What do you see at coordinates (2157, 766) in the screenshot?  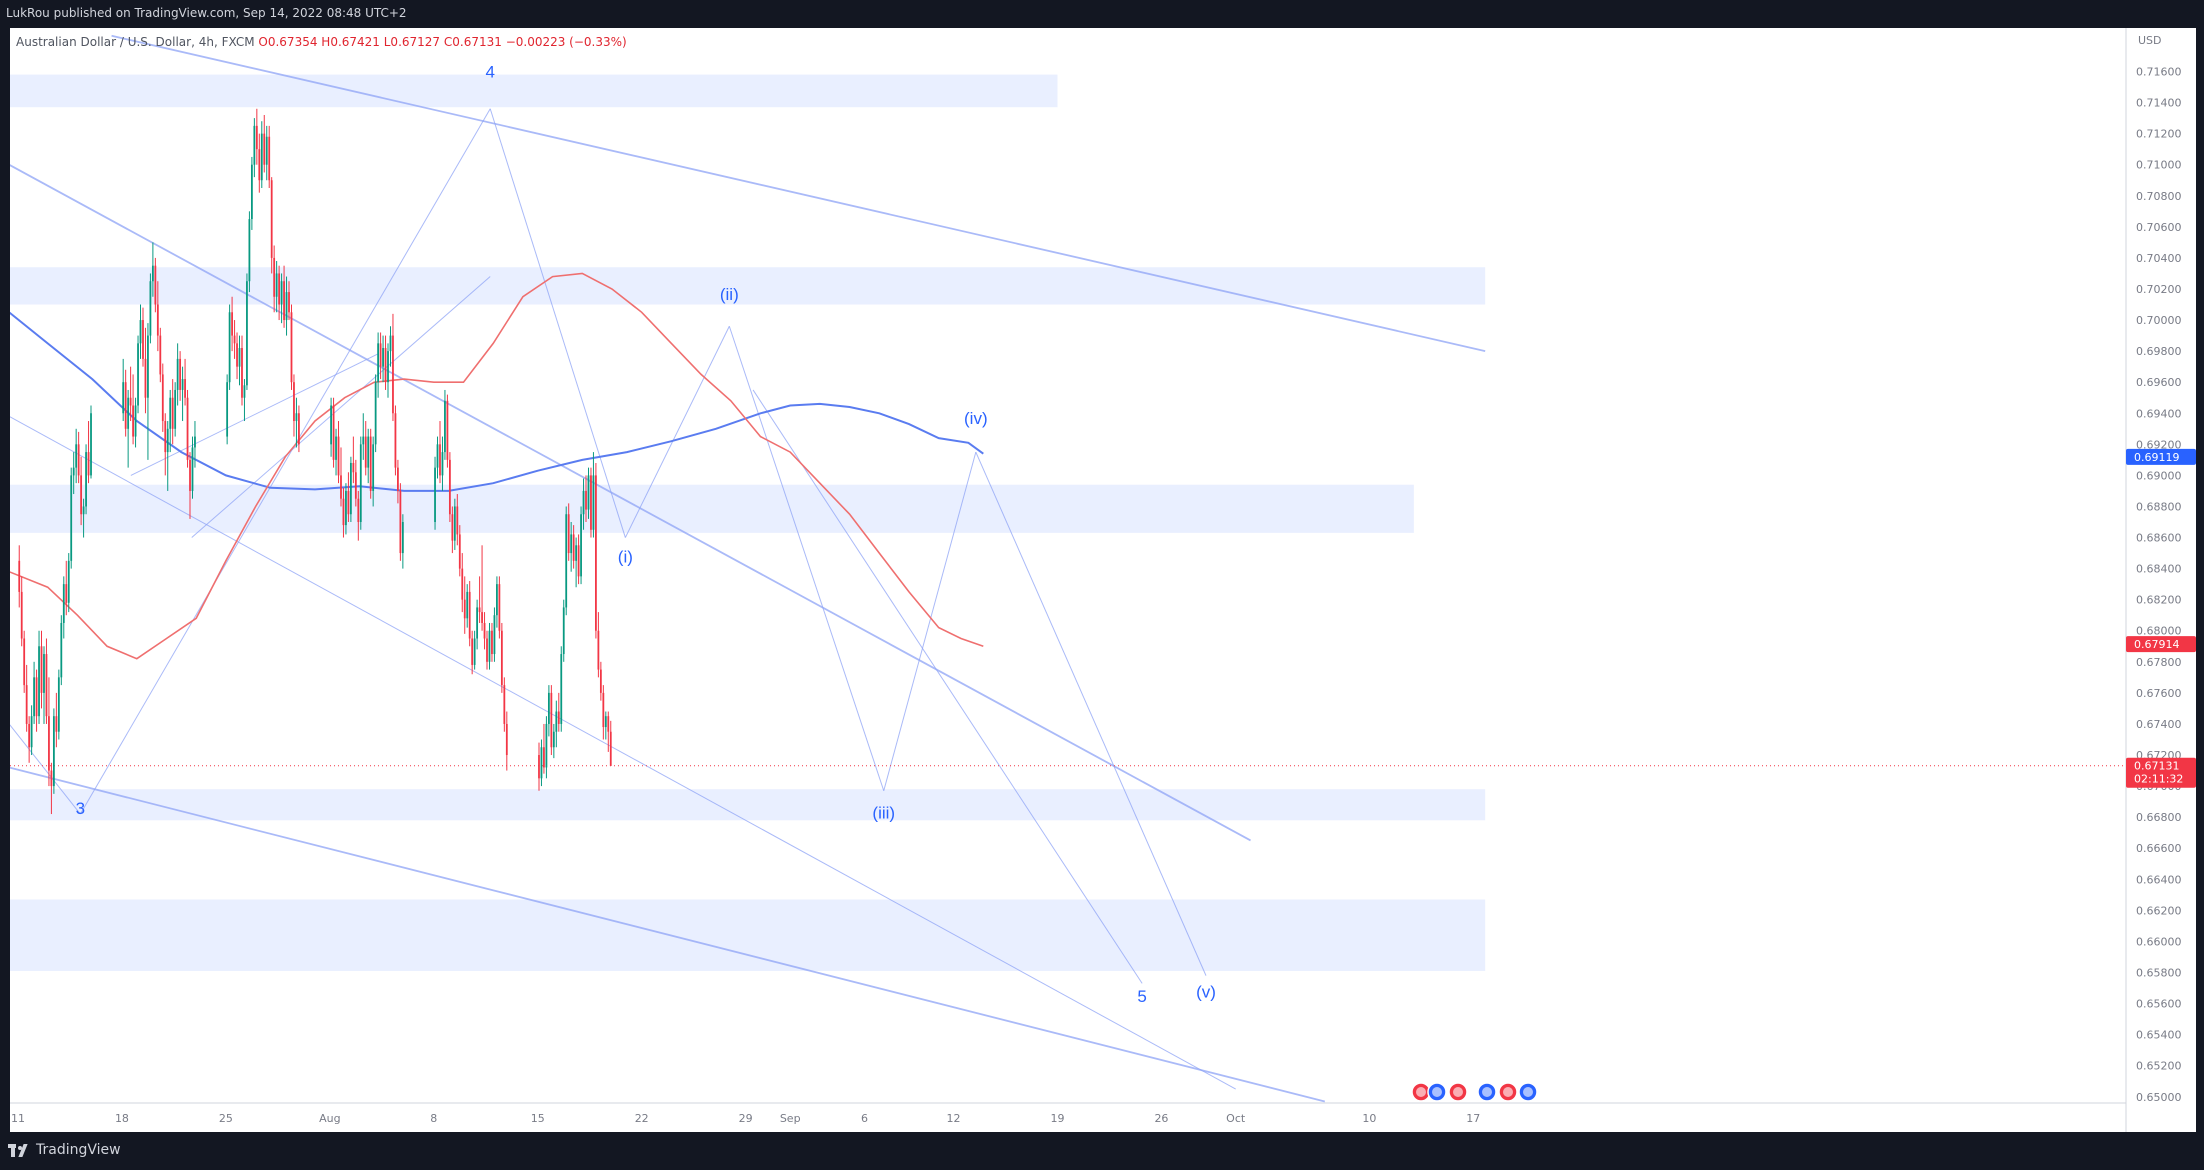 I see `price-label-value: 0.67131` at bounding box center [2157, 766].